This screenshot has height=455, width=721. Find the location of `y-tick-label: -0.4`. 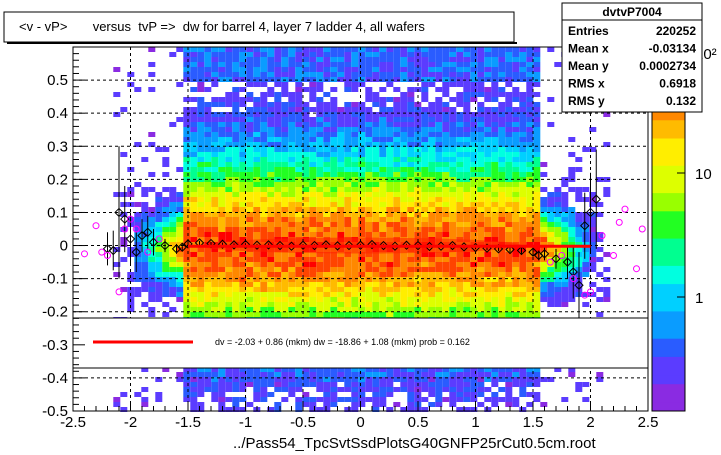

y-tick-label: -0.4 is located at coordinates (55, 378).